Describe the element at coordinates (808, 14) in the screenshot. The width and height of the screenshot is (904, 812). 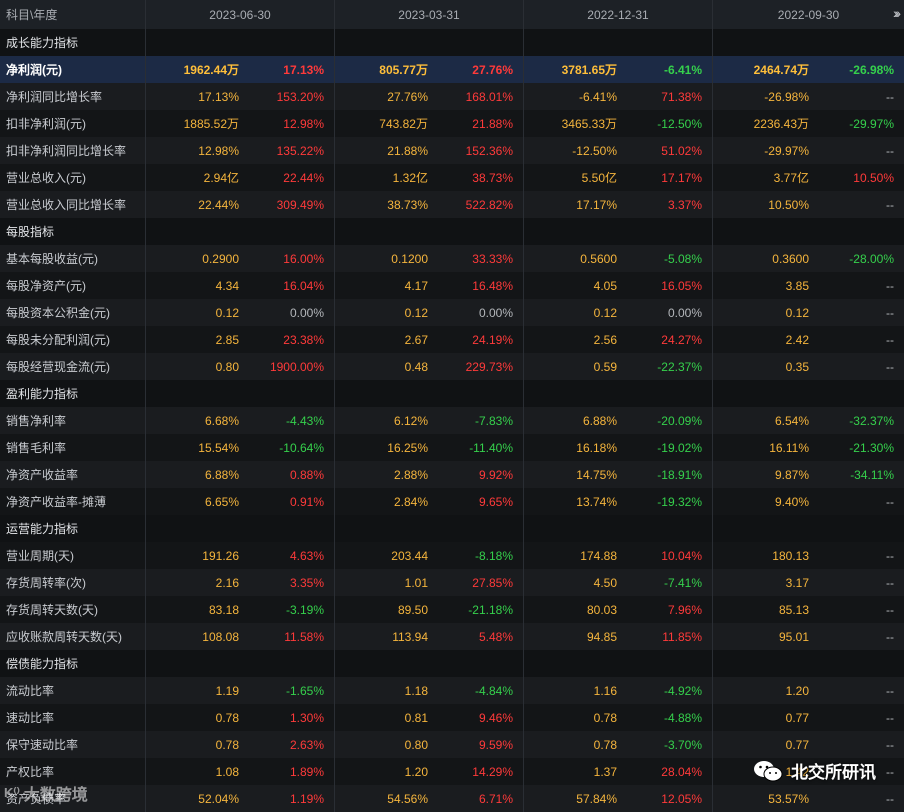
I see `header-col-4: 2022-09-30` at that location.